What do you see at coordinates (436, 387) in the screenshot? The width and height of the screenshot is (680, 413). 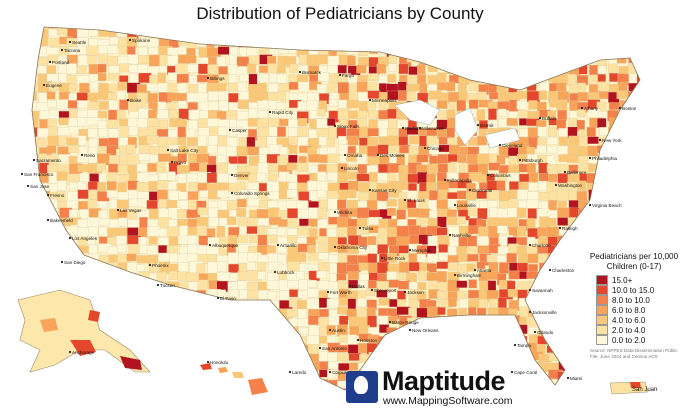 I see `maptitude-logo: Maptitude www.MappingSoftware.com` at bounding box center [436, 387].